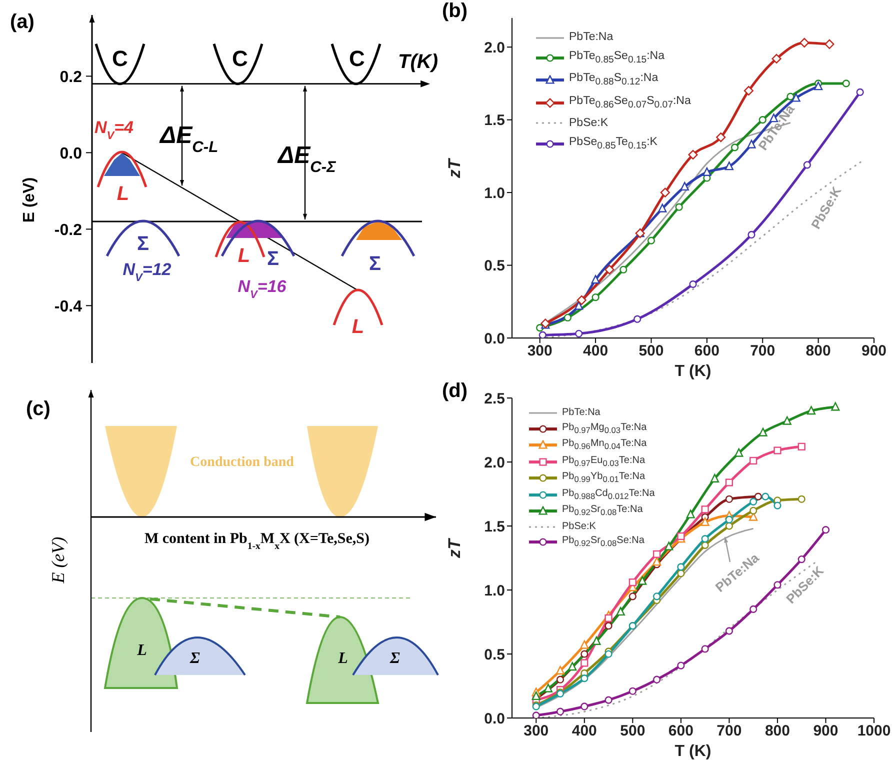 The width and height of the screenshot is (894, 760). Describe the element at coordinates (455, 11) in the screenshot. I see `chart-title: (b)` at that location.